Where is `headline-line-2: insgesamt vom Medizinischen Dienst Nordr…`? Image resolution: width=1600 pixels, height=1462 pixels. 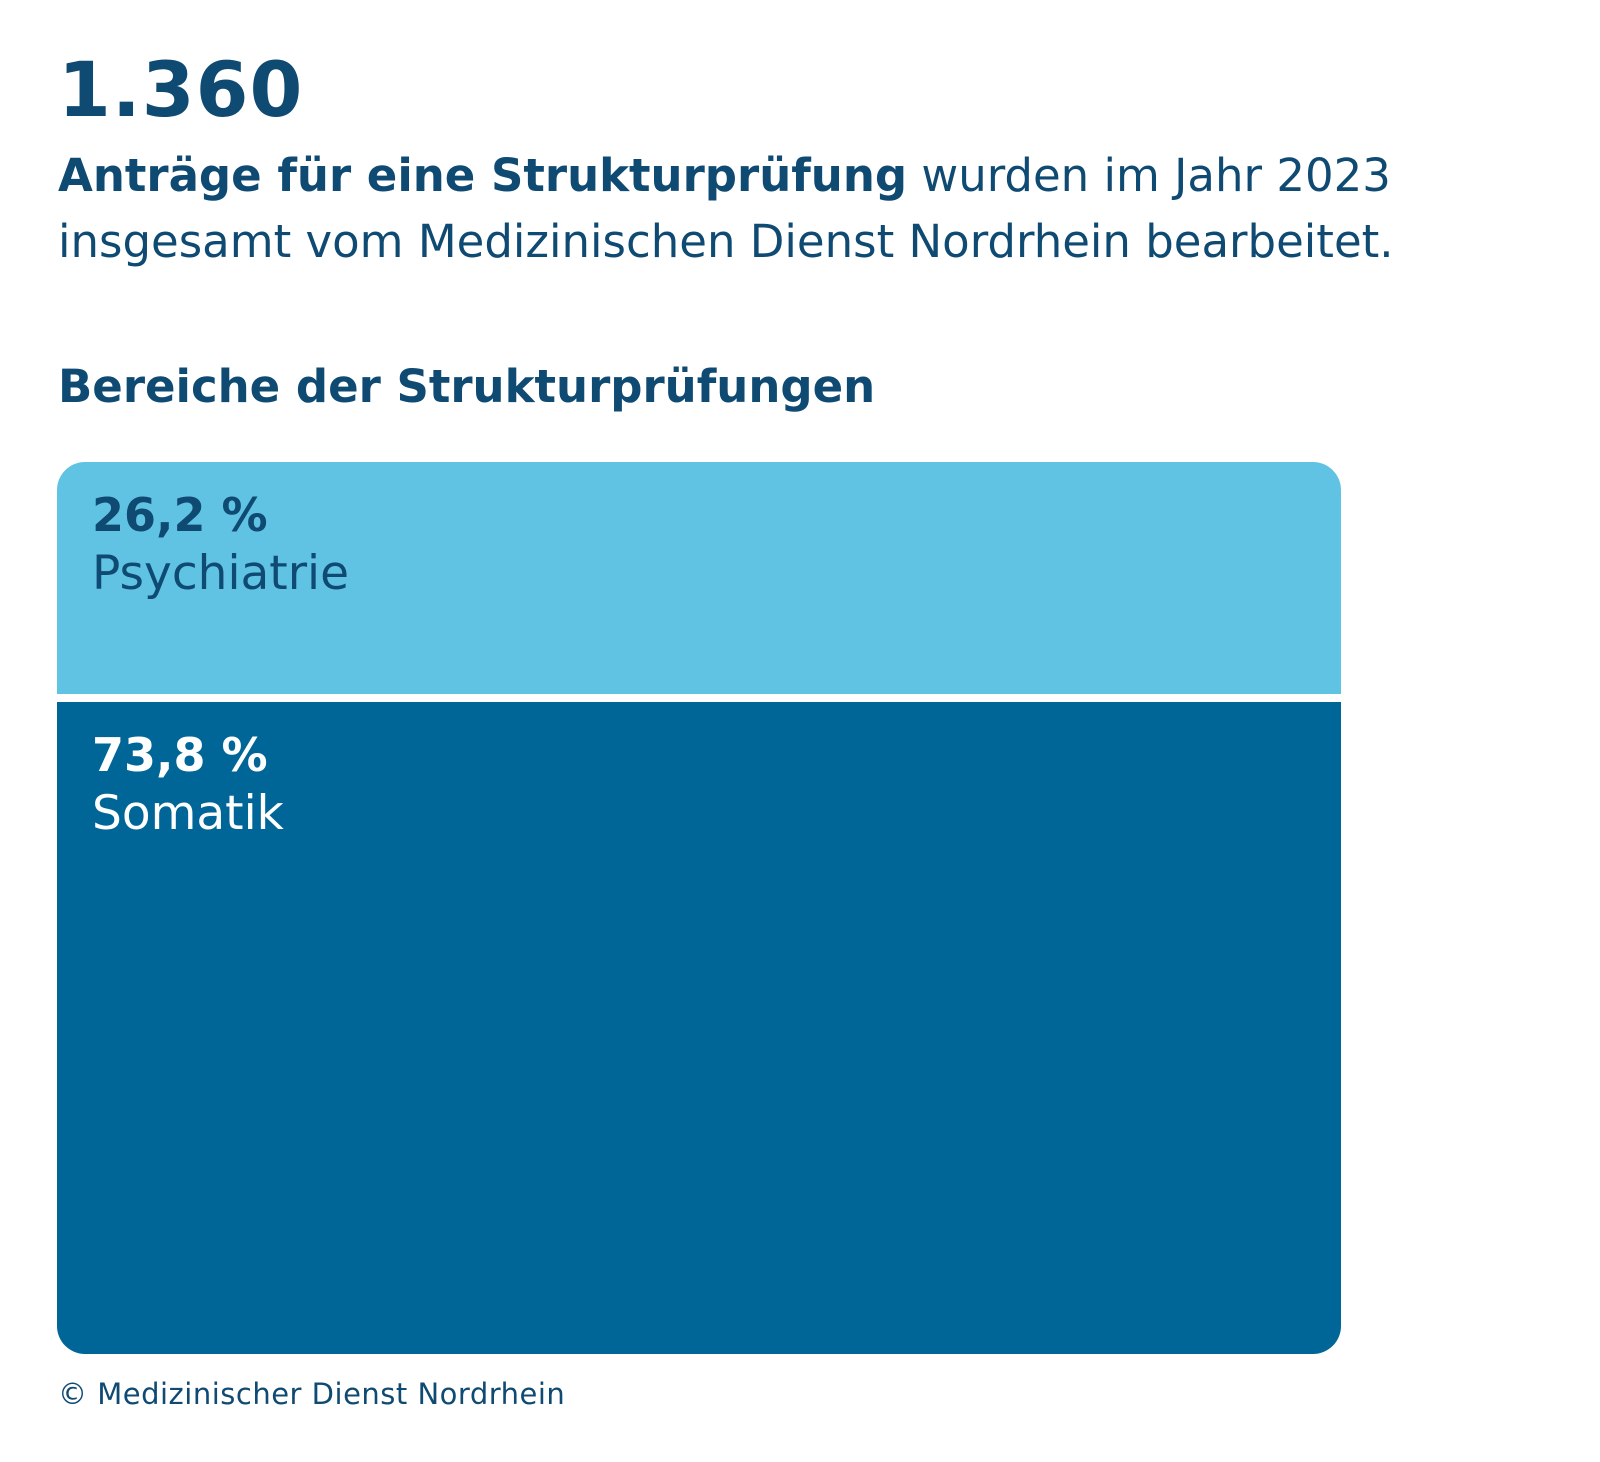 headline-line-2: insgesamt vom Medizinischen Dienst Nordr… is located at coordinates (726, 241).